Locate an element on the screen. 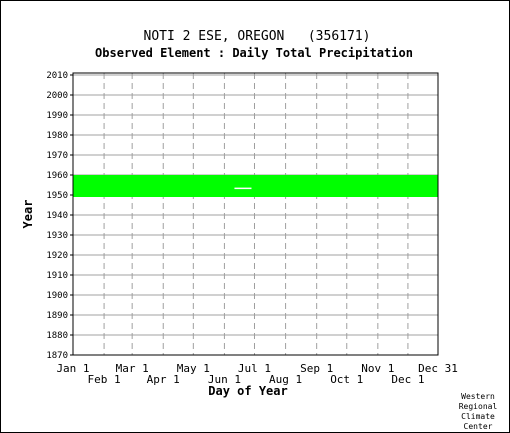 This screenshot has height=433, width=510. y-tick-label-1950: 1950 is located at coordinates (57, 196).